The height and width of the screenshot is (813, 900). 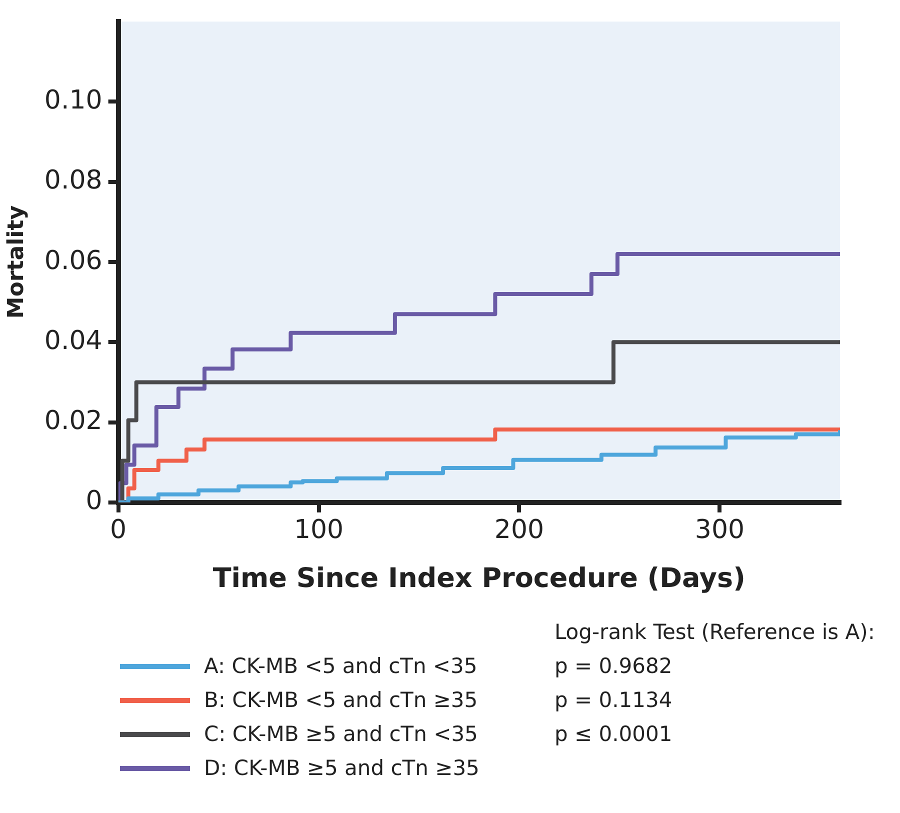 I want to click on y-tick-label: 0.08, so click(x=73, y=181).